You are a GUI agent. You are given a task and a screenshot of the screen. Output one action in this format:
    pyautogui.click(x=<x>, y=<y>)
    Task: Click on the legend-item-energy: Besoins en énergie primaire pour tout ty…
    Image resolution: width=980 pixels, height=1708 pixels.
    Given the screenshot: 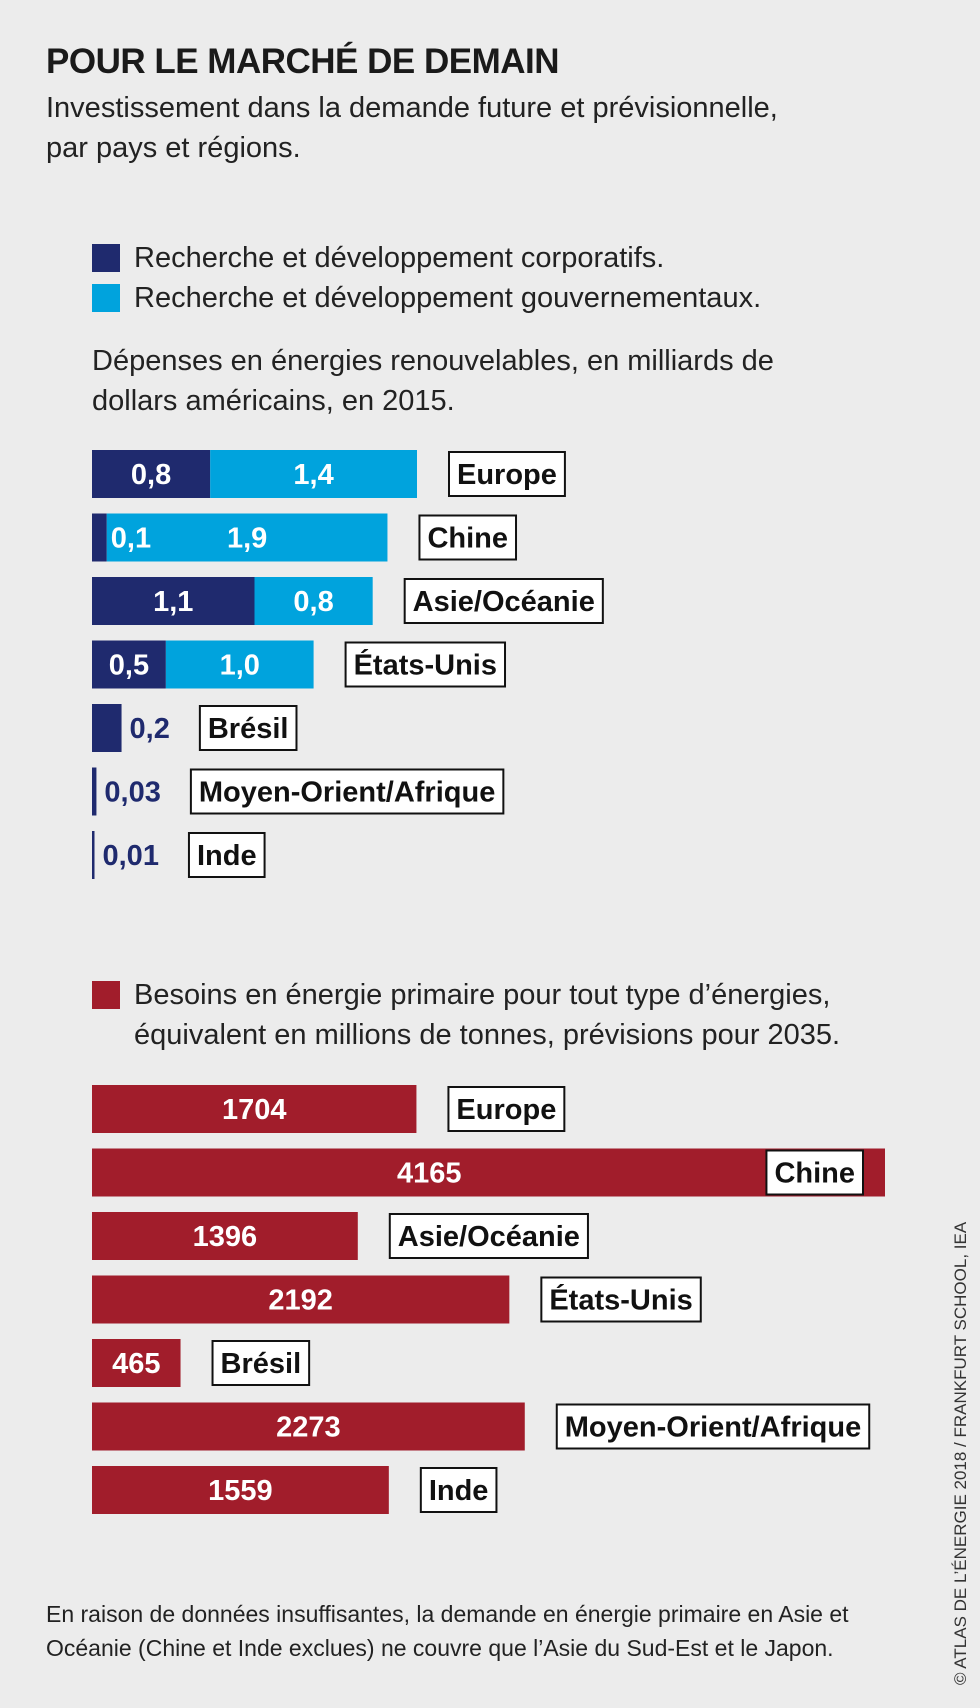 What is the action you would take?
    pyautogui.click(x=482, y=1015)
    